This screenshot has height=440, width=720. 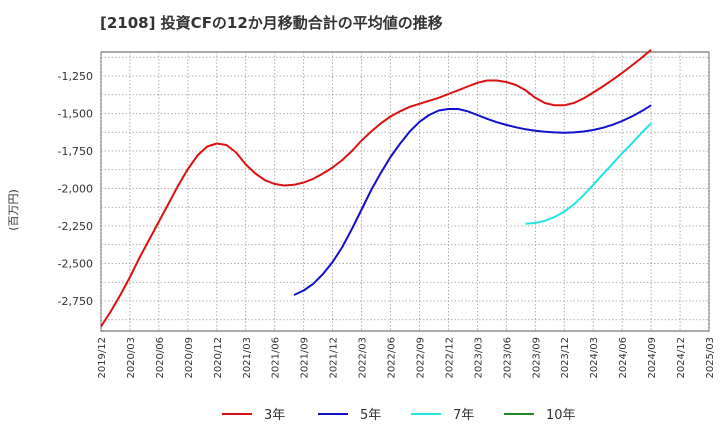 I want to click on x-tick-label: 2022/06, so click(x=392, y=358).